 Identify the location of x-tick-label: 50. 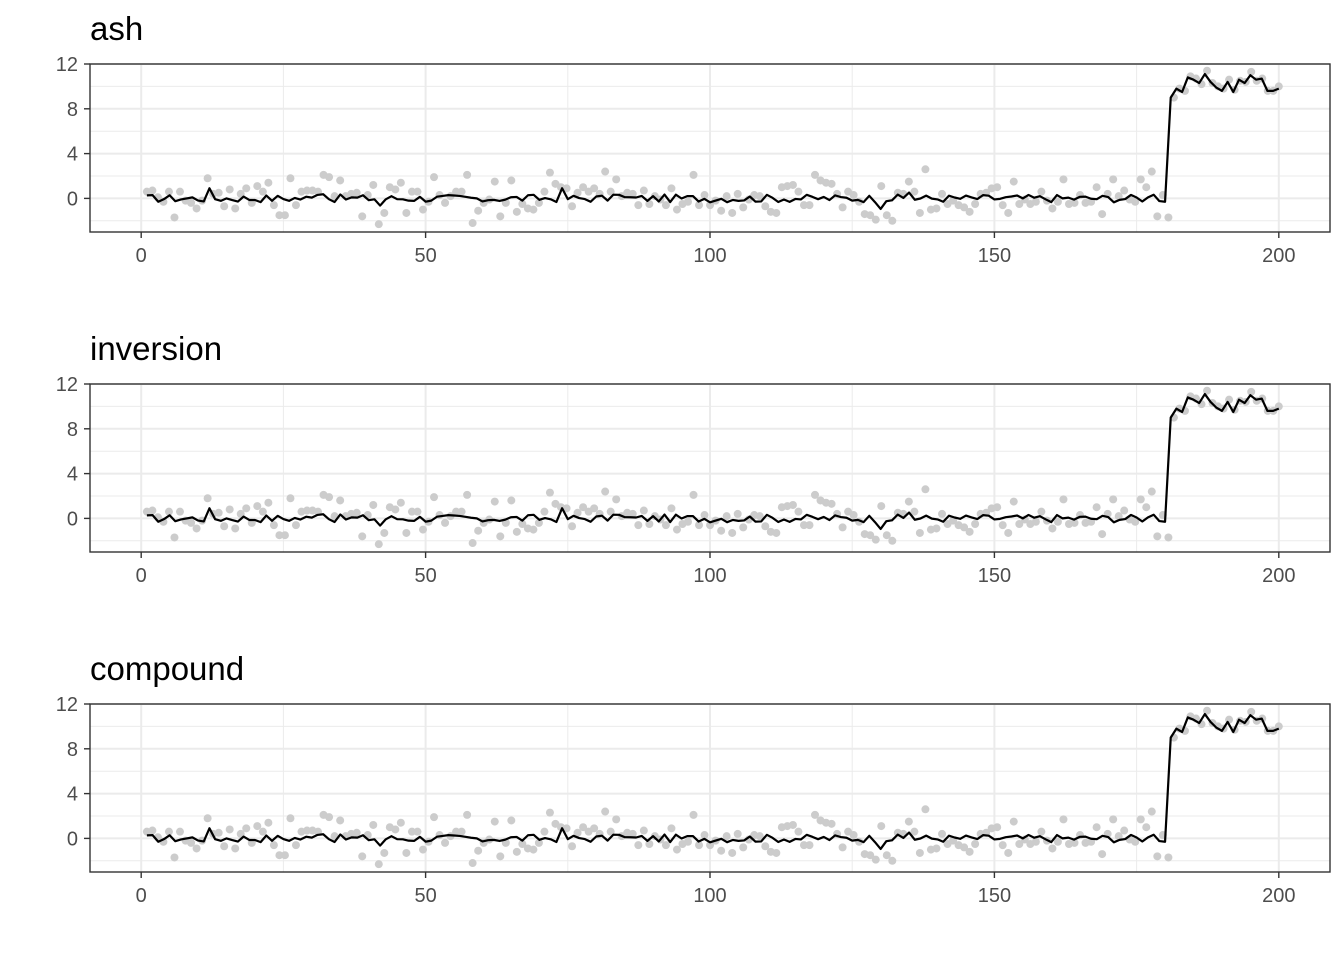
(425, 256).